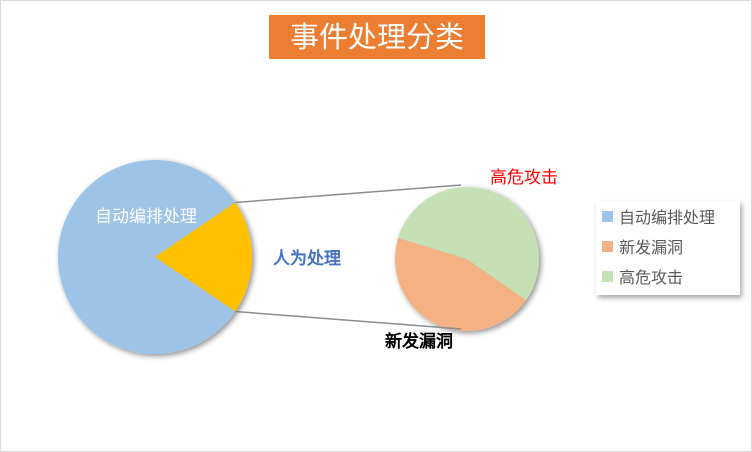 The image size is (752, 452). Describe the element at coordinates (651, 277) in the screenshot. I see `legend-label: 高危攻击` at that location.